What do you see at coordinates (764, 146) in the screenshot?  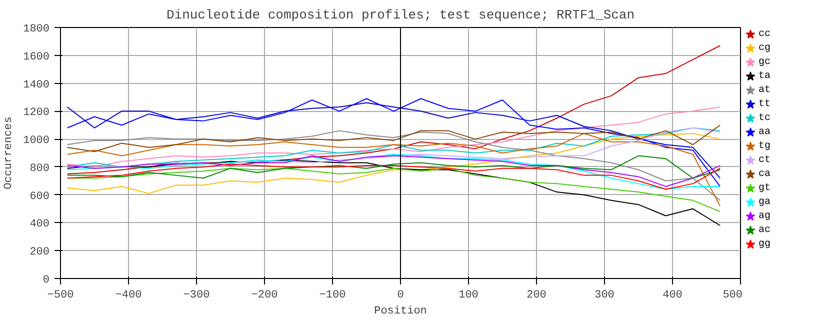 I see `legend-label: tg` at bounding box center [764, 146].